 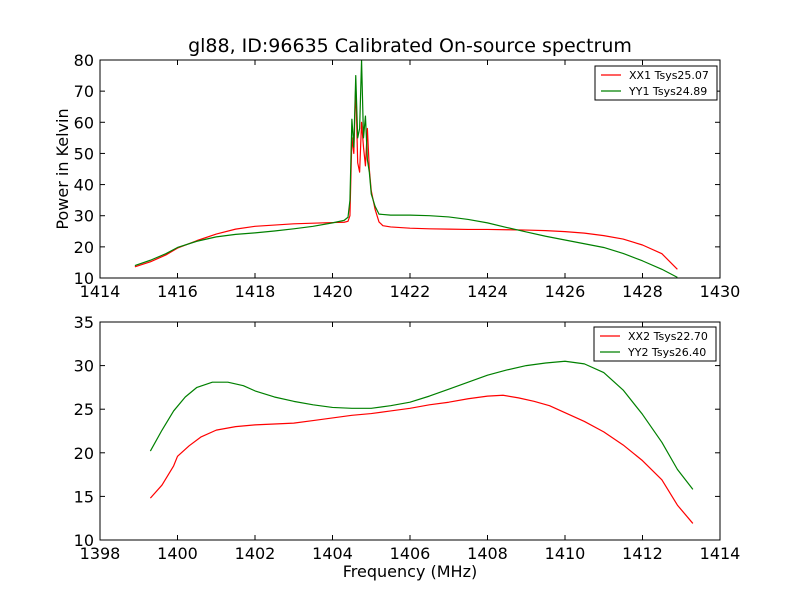 What do you see at coordinates (84, 496) in the screenshot?
I see `y-tick-label: 15` at bounding box center [84, 496].